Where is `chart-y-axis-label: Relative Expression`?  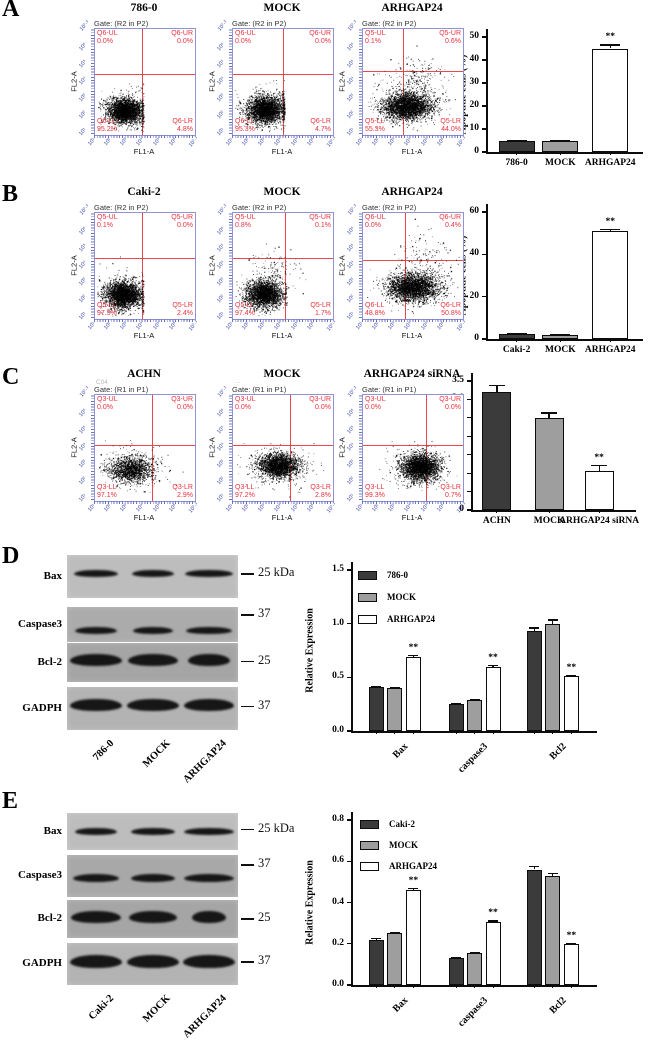 chart-y-axis-label: Relative Expression is located at coordinates (310, 902).